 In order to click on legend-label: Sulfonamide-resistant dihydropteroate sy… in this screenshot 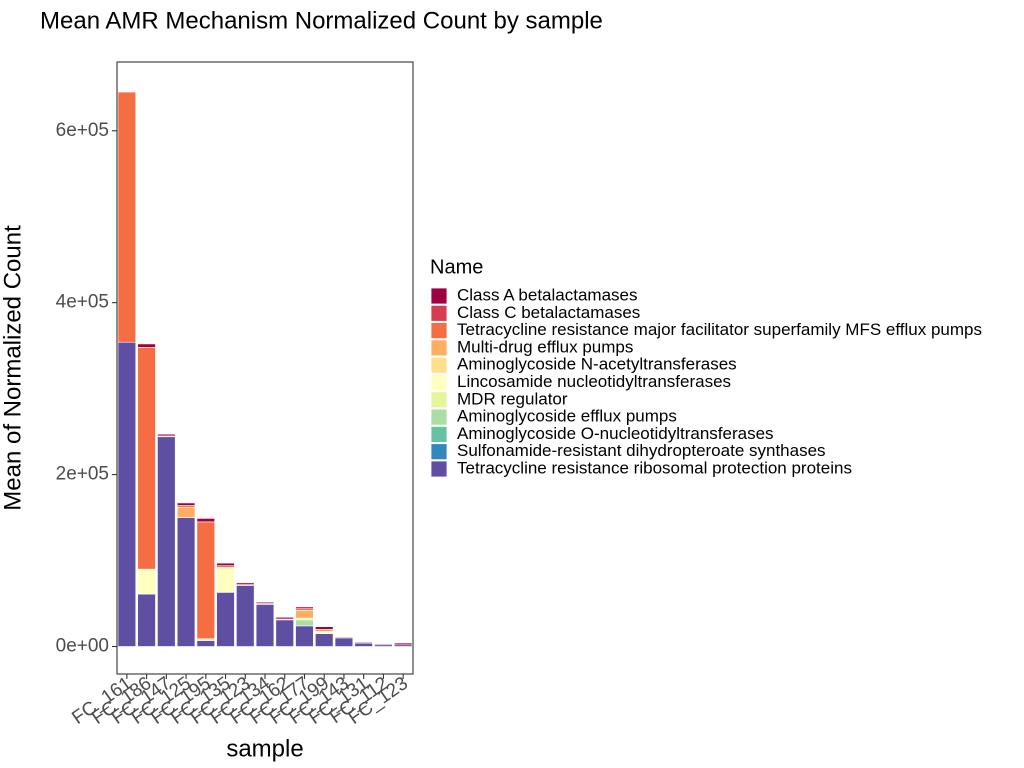, I will do `click(641, 450)`.